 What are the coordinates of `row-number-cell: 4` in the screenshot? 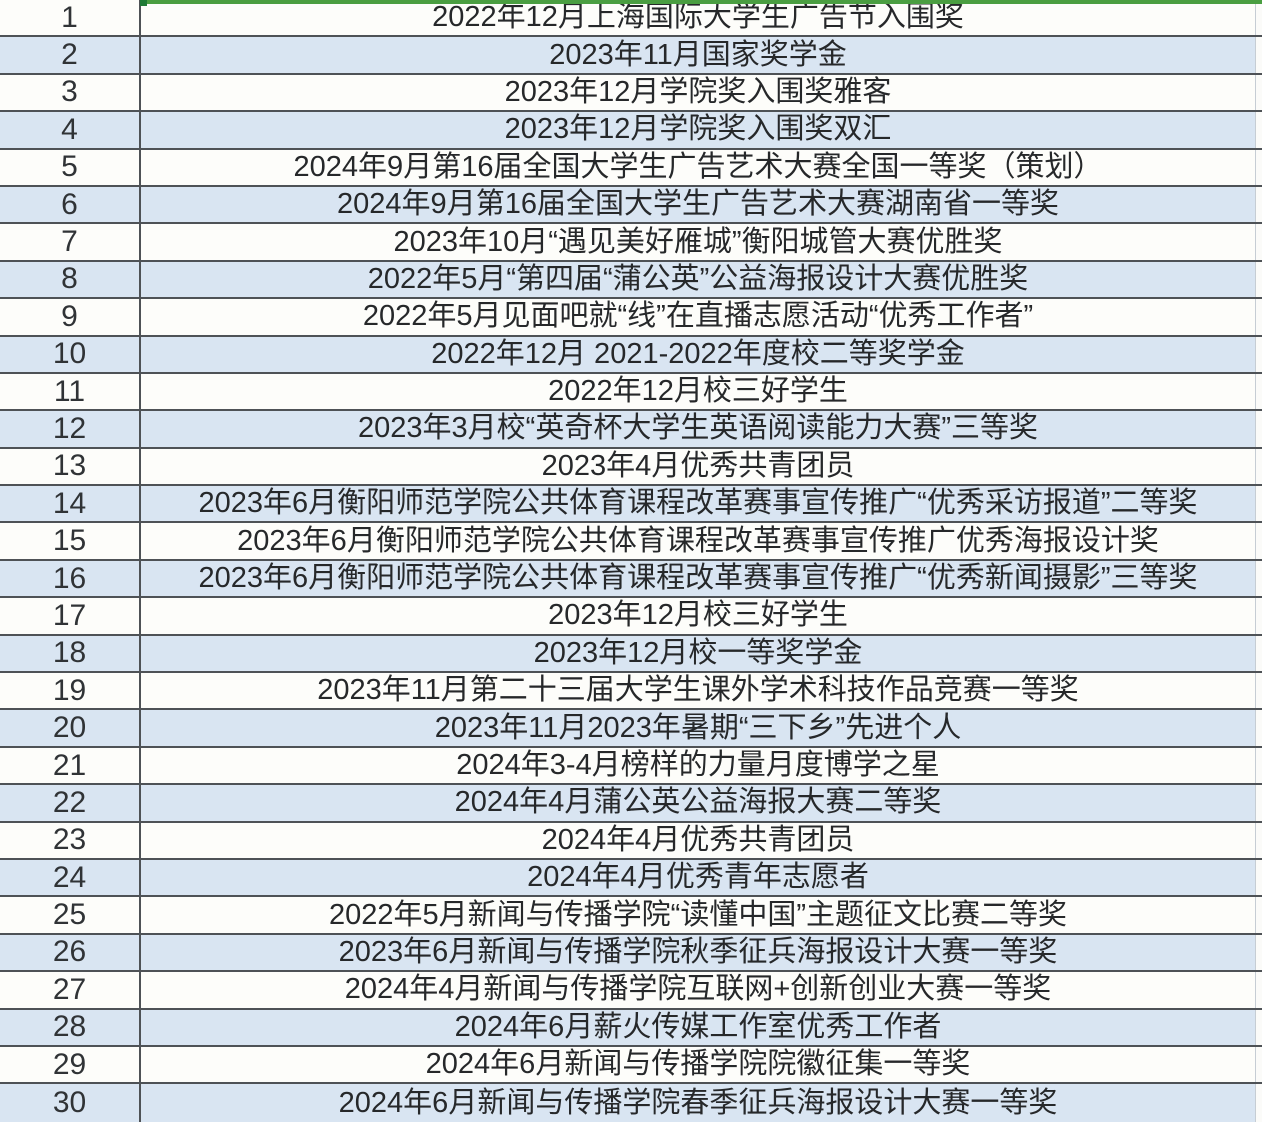 It's located at (70, 130).